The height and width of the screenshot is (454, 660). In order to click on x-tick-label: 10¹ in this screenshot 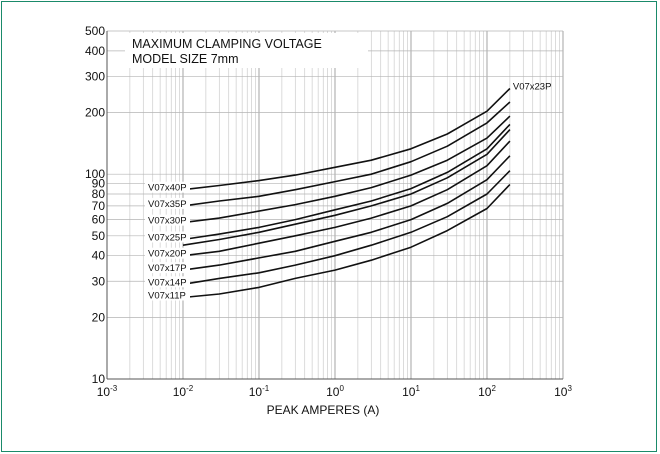, I will do `click(411, 391)`.